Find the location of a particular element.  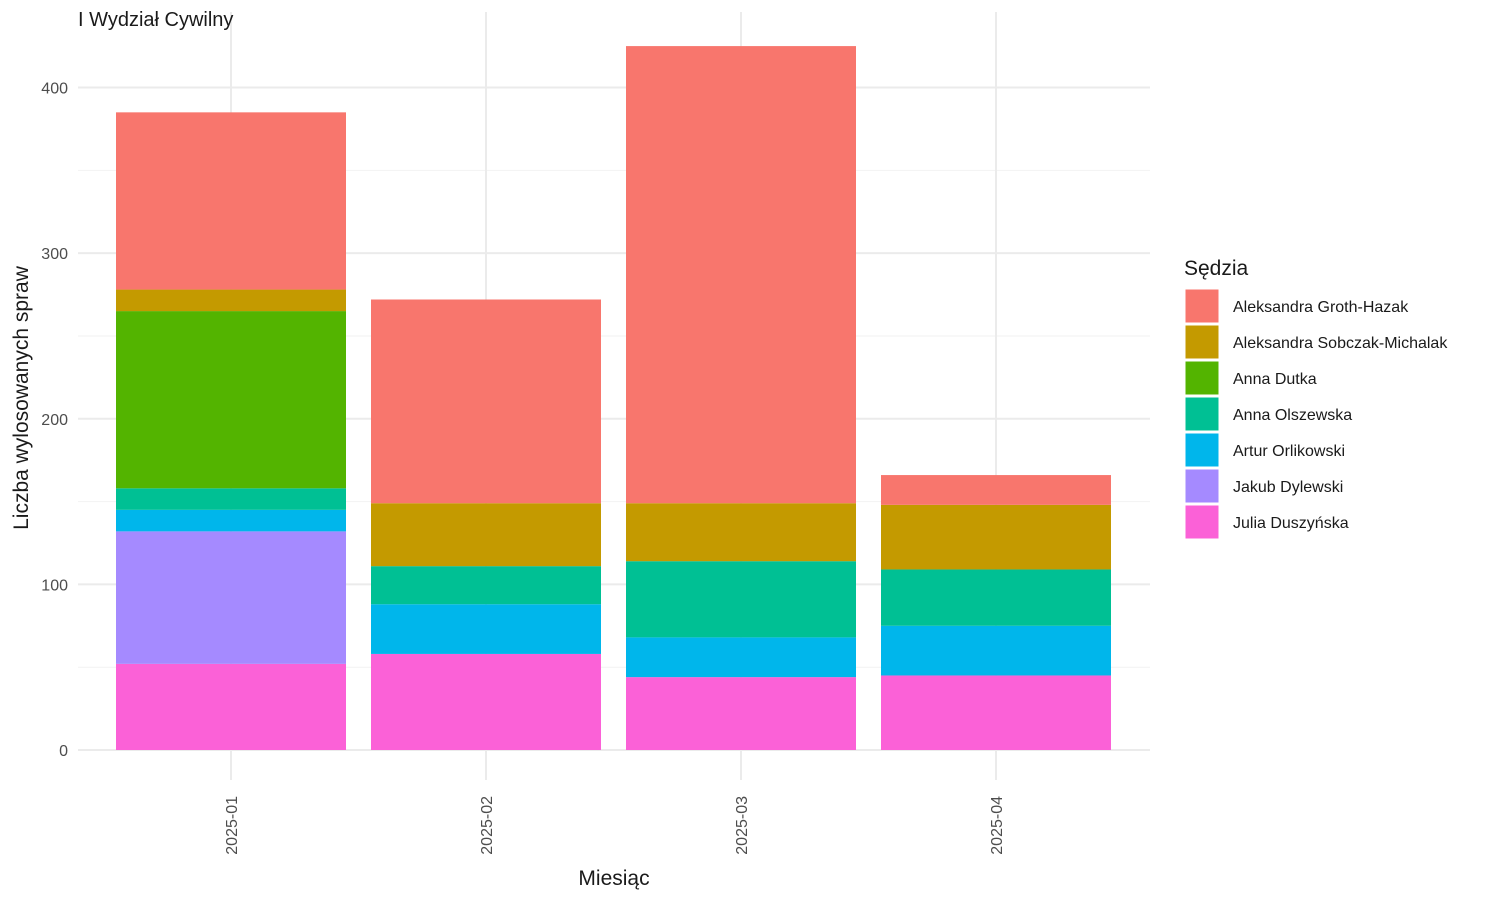

x-tick-label: 2025-02 is located at coordinates (487, 825).